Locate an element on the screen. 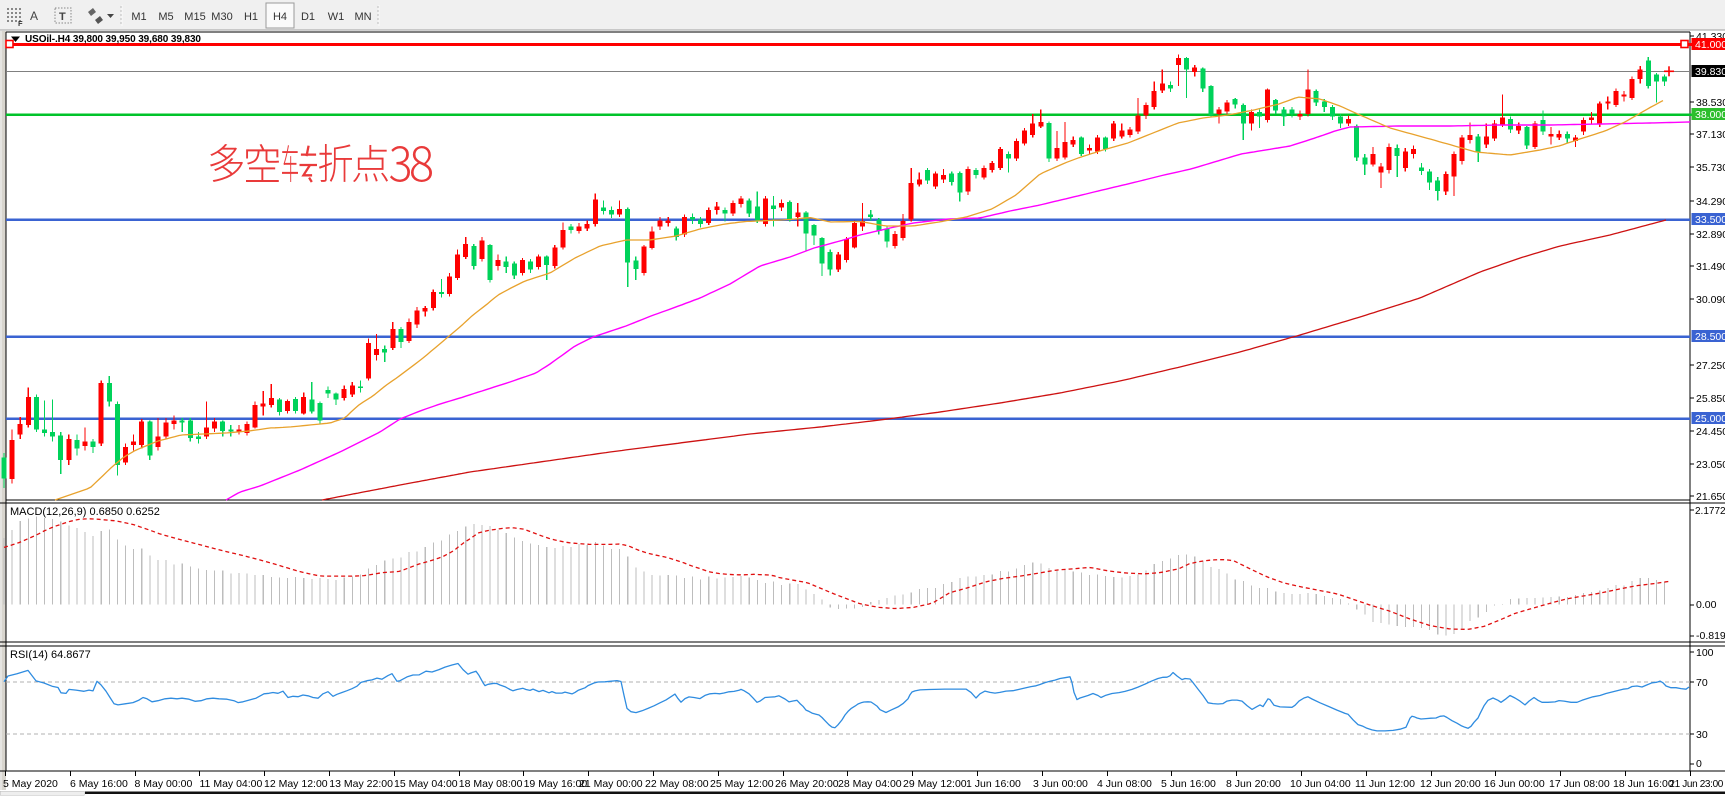 This screenshot has width=1725, height=796. svg-text: 10 Jun 04:00 is located at coordinates (1320, 784).